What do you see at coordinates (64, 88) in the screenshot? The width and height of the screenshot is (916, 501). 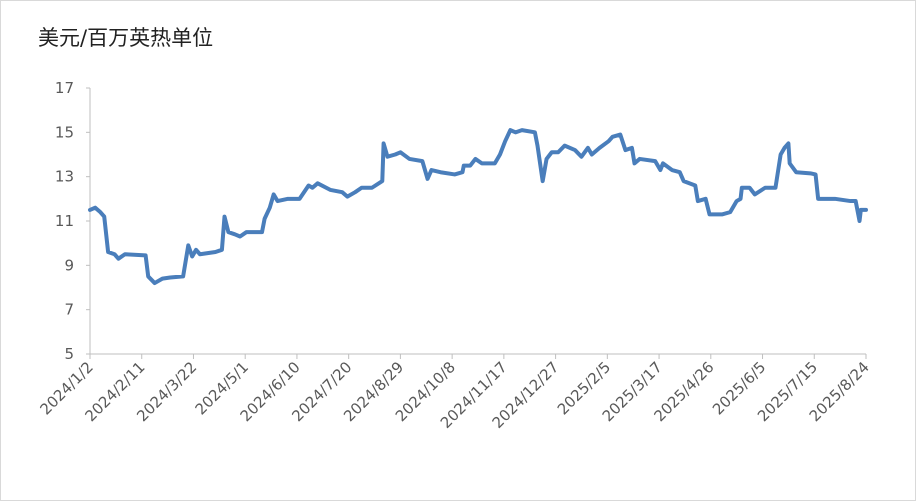 I see `y-tick-label: 17` at bounding box center [64, 88].